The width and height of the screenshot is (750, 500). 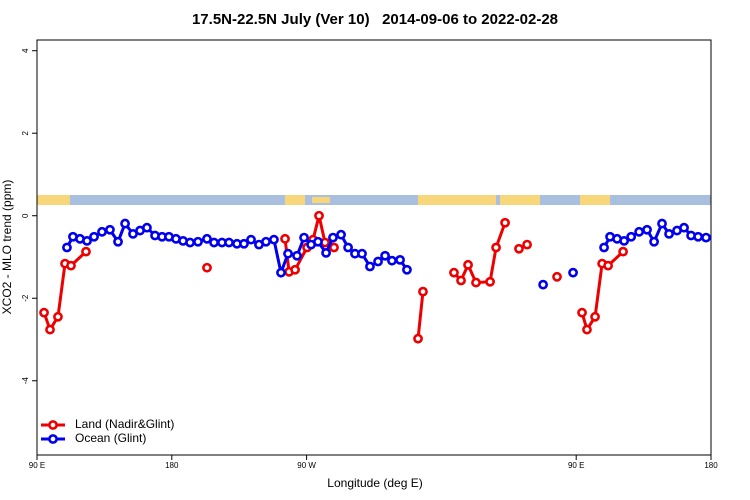 I want to click on x-axis-label: Longitude (deg E), so click(x=374, y=483).